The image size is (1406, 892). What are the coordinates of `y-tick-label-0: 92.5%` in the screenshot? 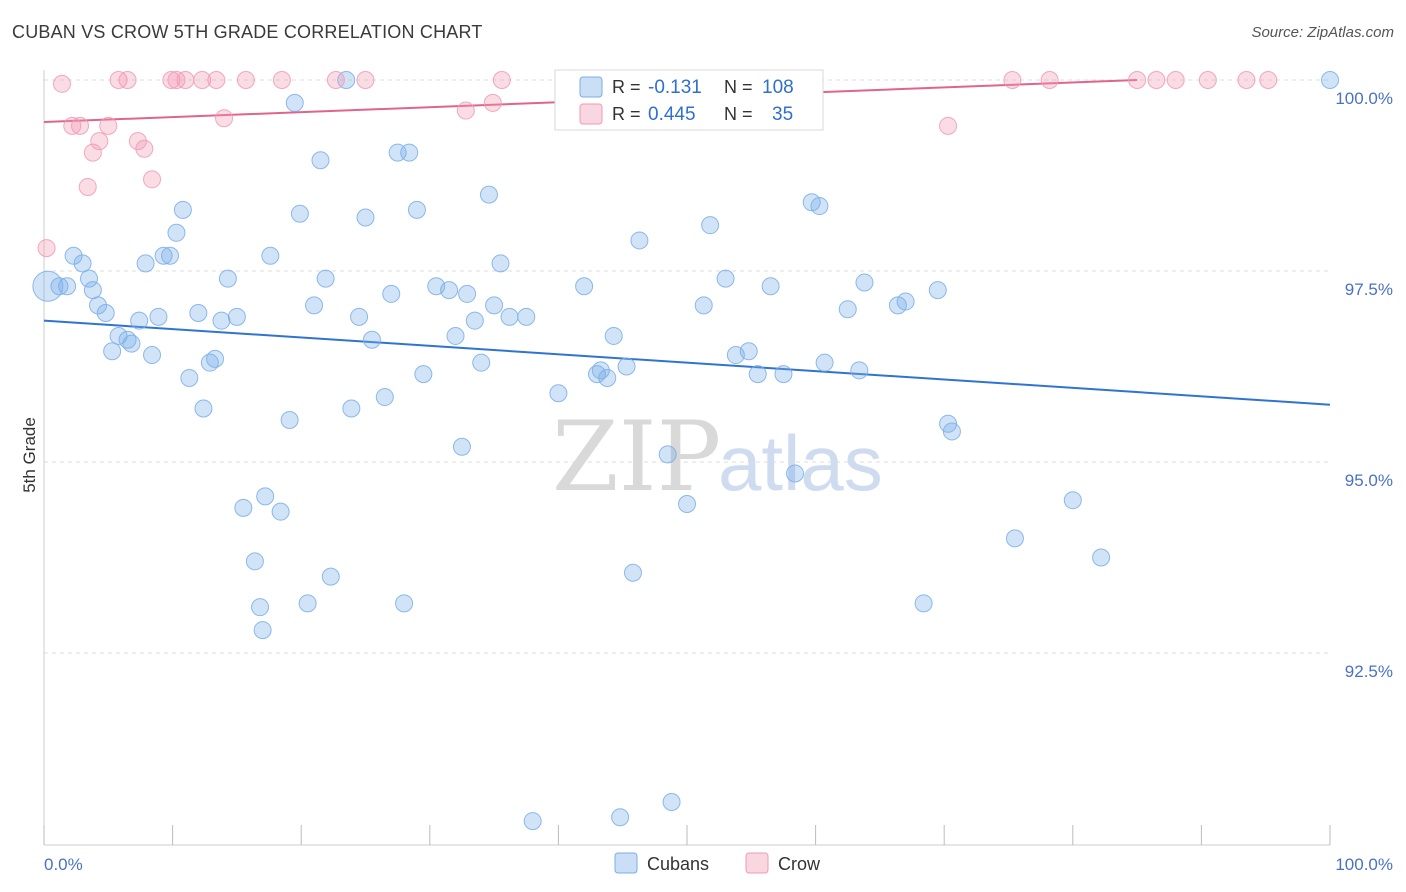 It's located at (1369, 671).